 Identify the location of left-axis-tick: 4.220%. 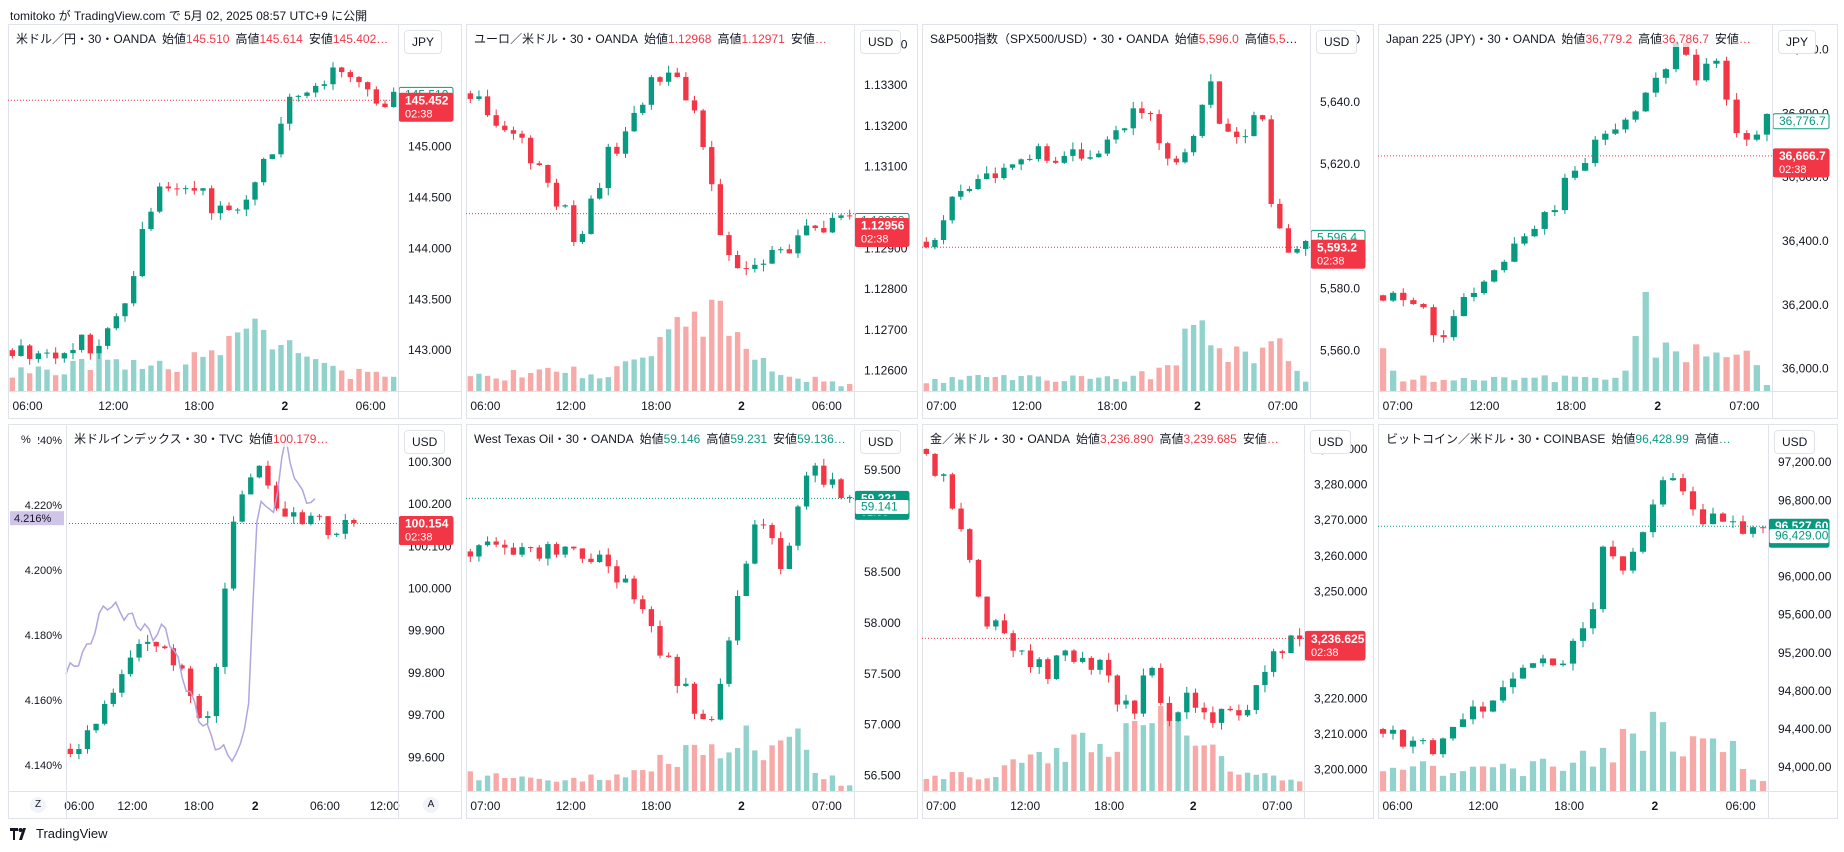
(44, 506).